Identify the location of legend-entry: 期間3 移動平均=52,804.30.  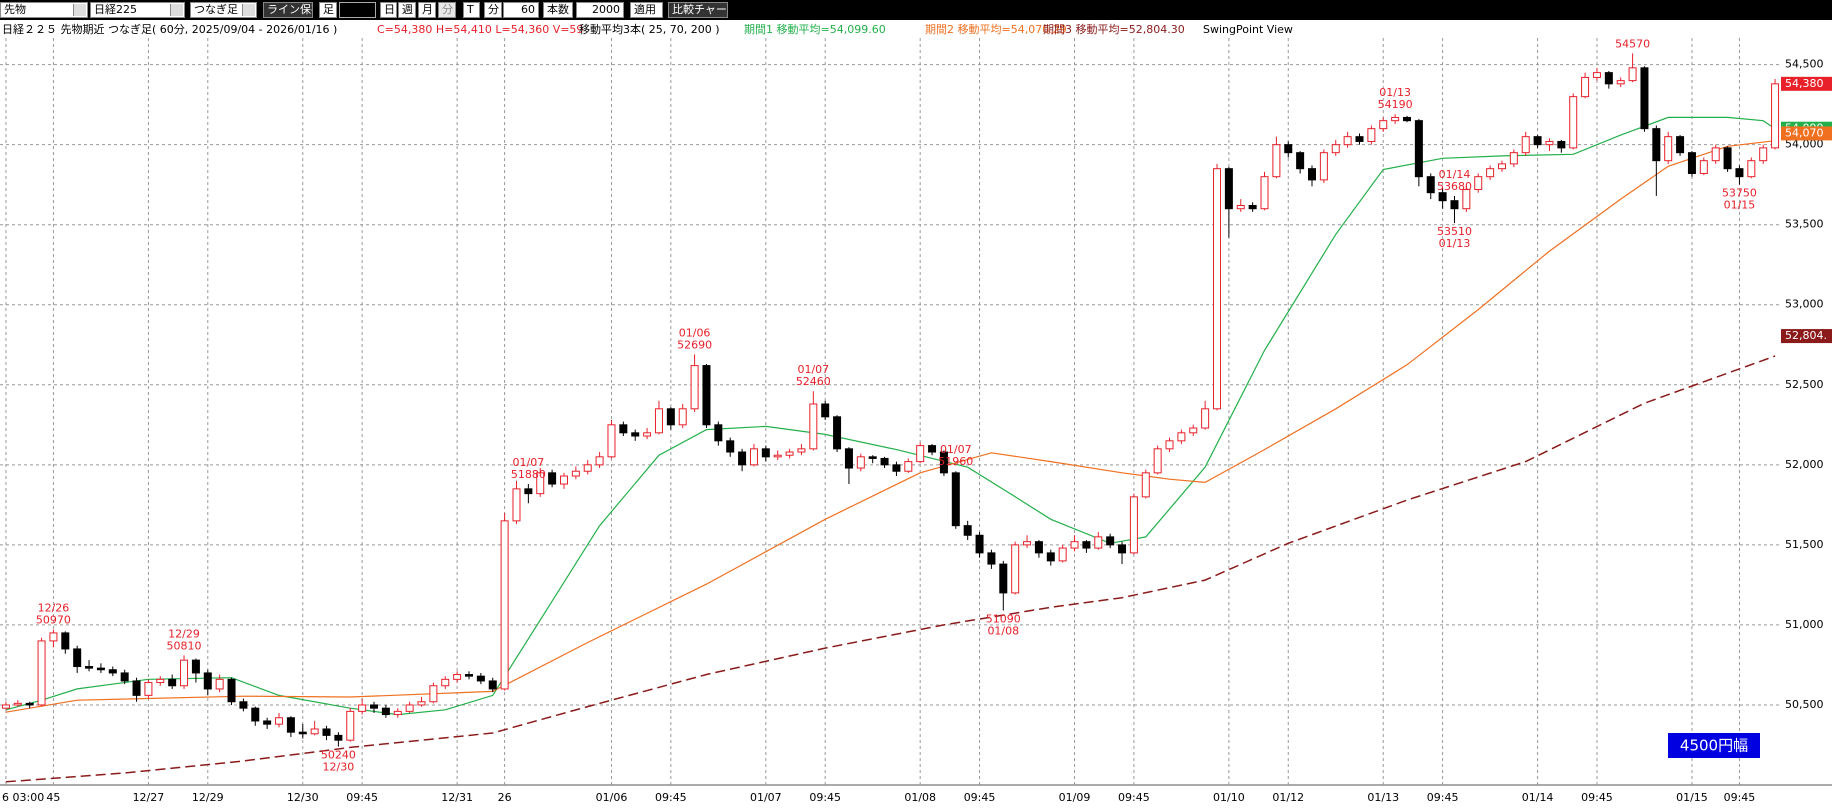
(1114, 29).